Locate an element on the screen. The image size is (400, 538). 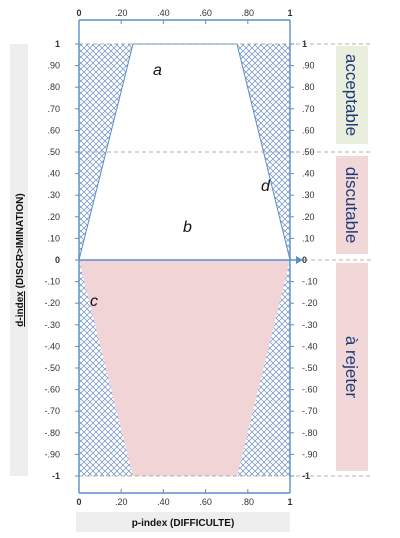
zone-band-acceptable is located at coordinates (352, 95).